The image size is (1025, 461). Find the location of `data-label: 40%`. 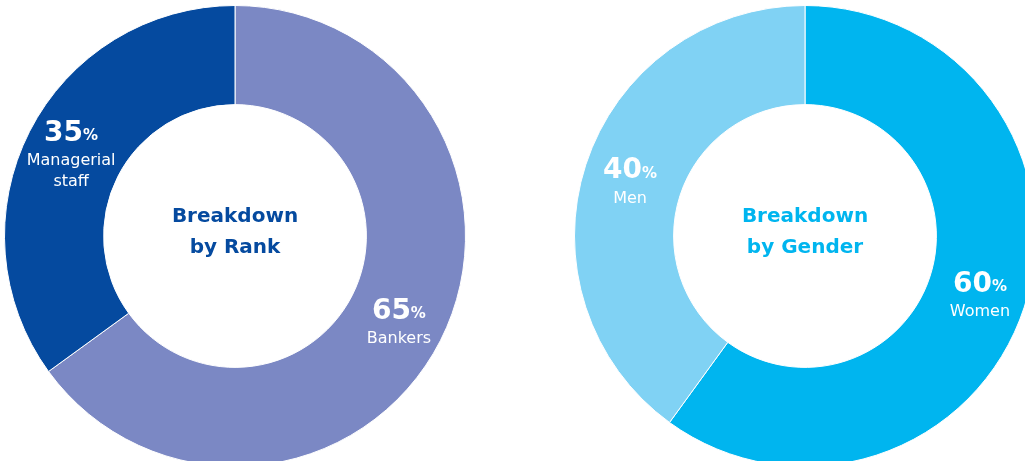

data-label: 40% is located at coordinates (630, 169).